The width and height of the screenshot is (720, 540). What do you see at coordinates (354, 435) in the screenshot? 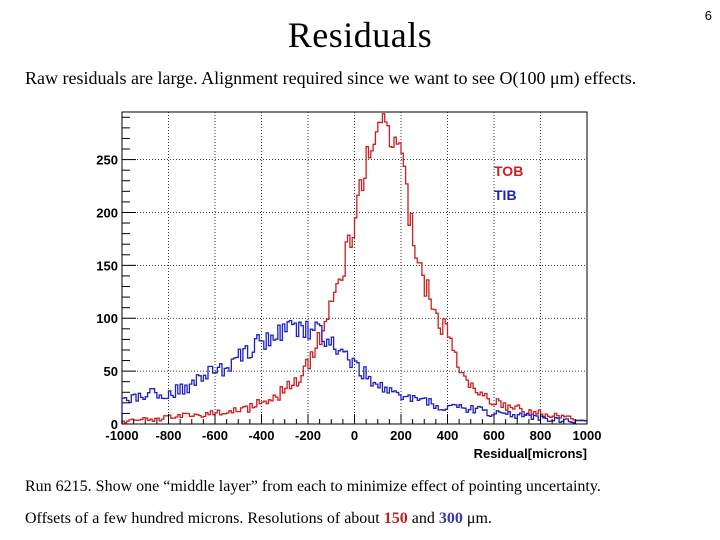
I see `x-tick-label: 0` at bounding box center [354, 435].